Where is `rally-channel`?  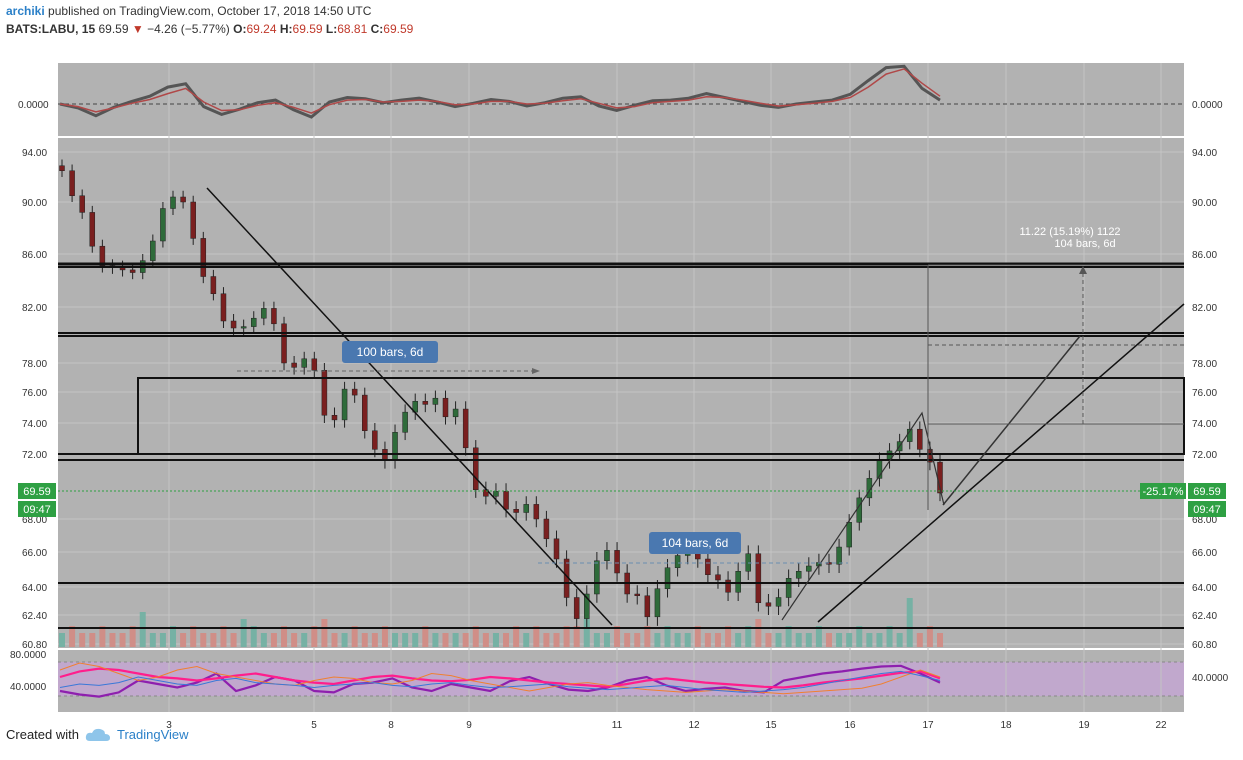 rally-channel is located at coordinates (863, 516).